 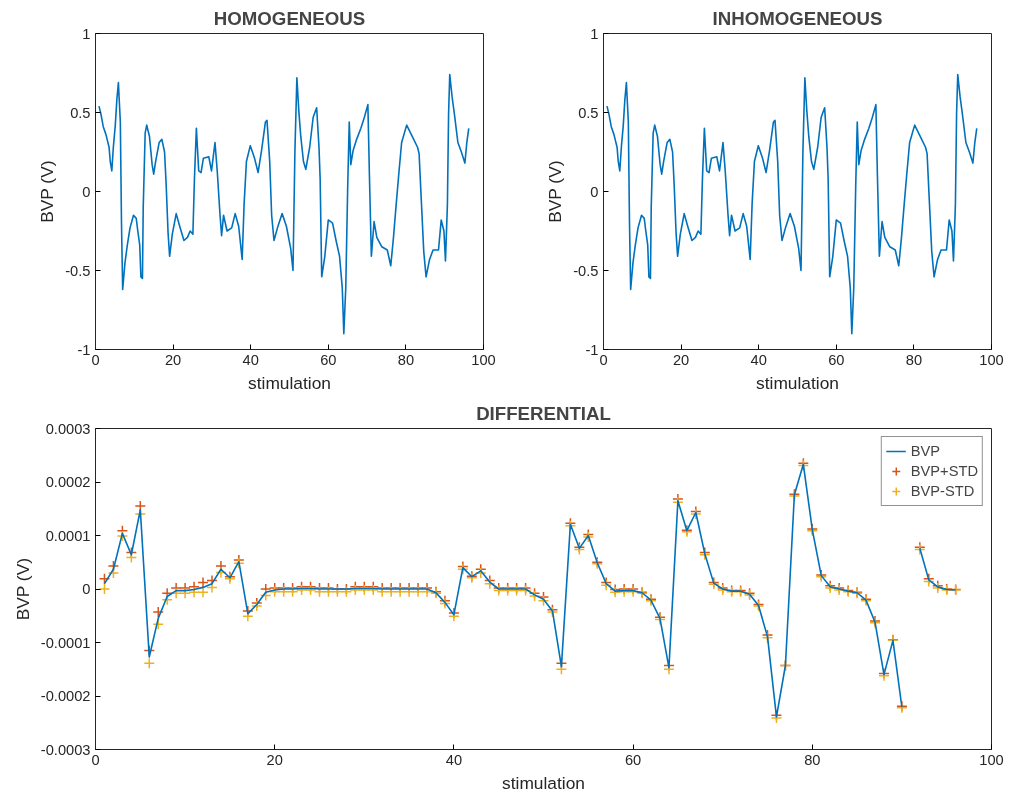 What do you see at coordinates (289, 18) in the screenshot?
I see `chart-title: HOMOGENEOUS` at bounding box center [289, 18].